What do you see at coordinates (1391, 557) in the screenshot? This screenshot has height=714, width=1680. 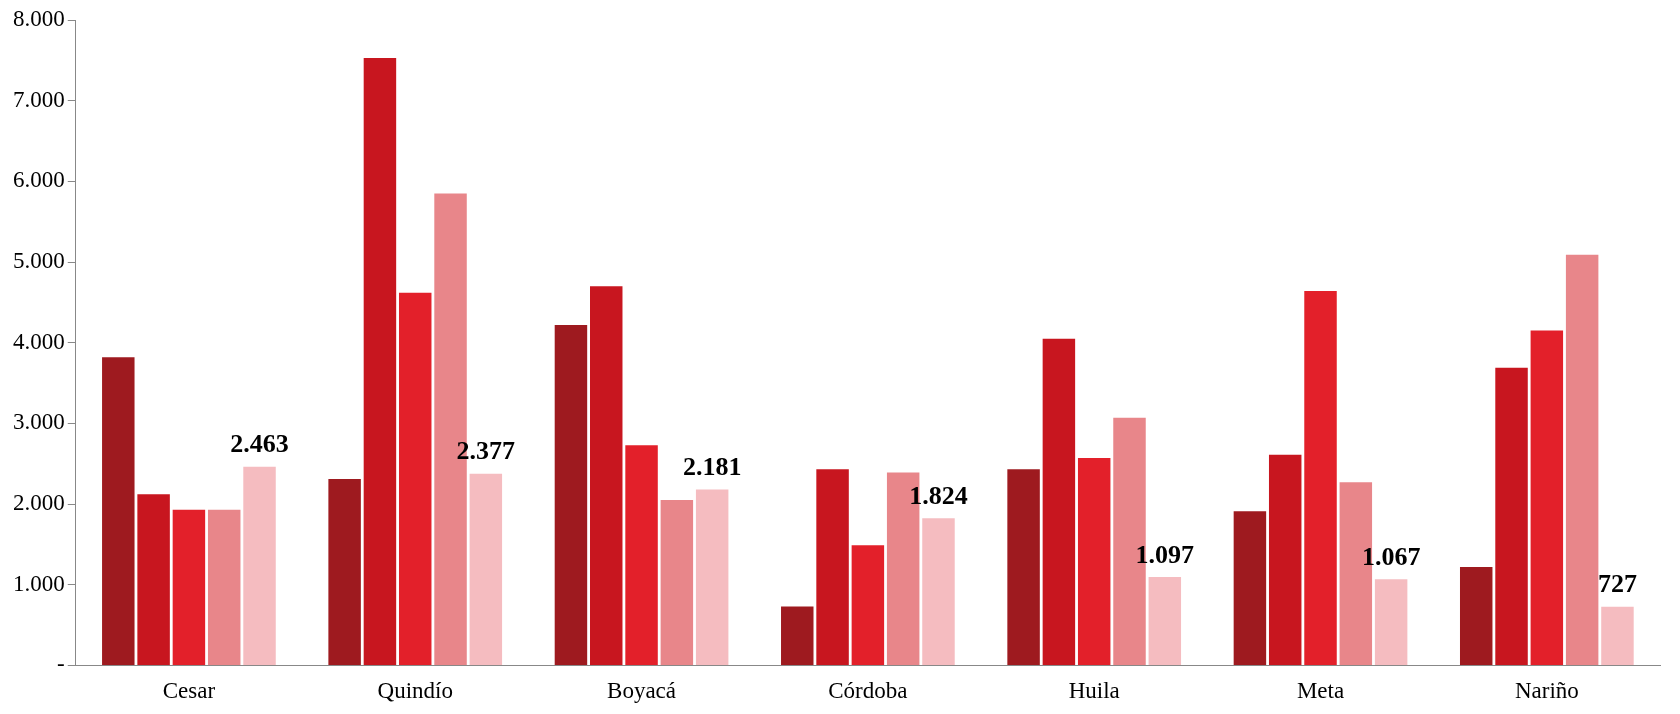 I see `data-label: 1.067` at bounding box center [1391, 557].